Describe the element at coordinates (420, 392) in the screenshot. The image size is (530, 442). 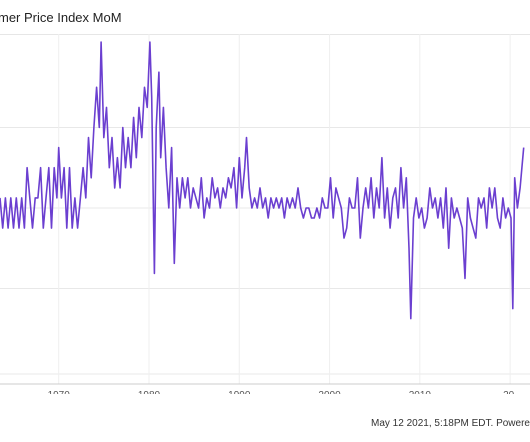
I see `x-tick-label: 2010` at that location.